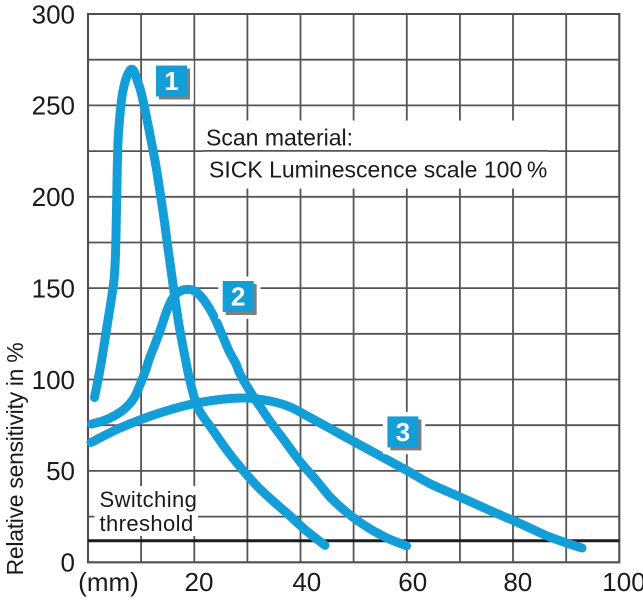 The height and width of the screenshot is (600, 643). What do you see at coordinates (68, 563) in the screenshot?
I see `svg-text: 0` at bounding box center [68, 563].